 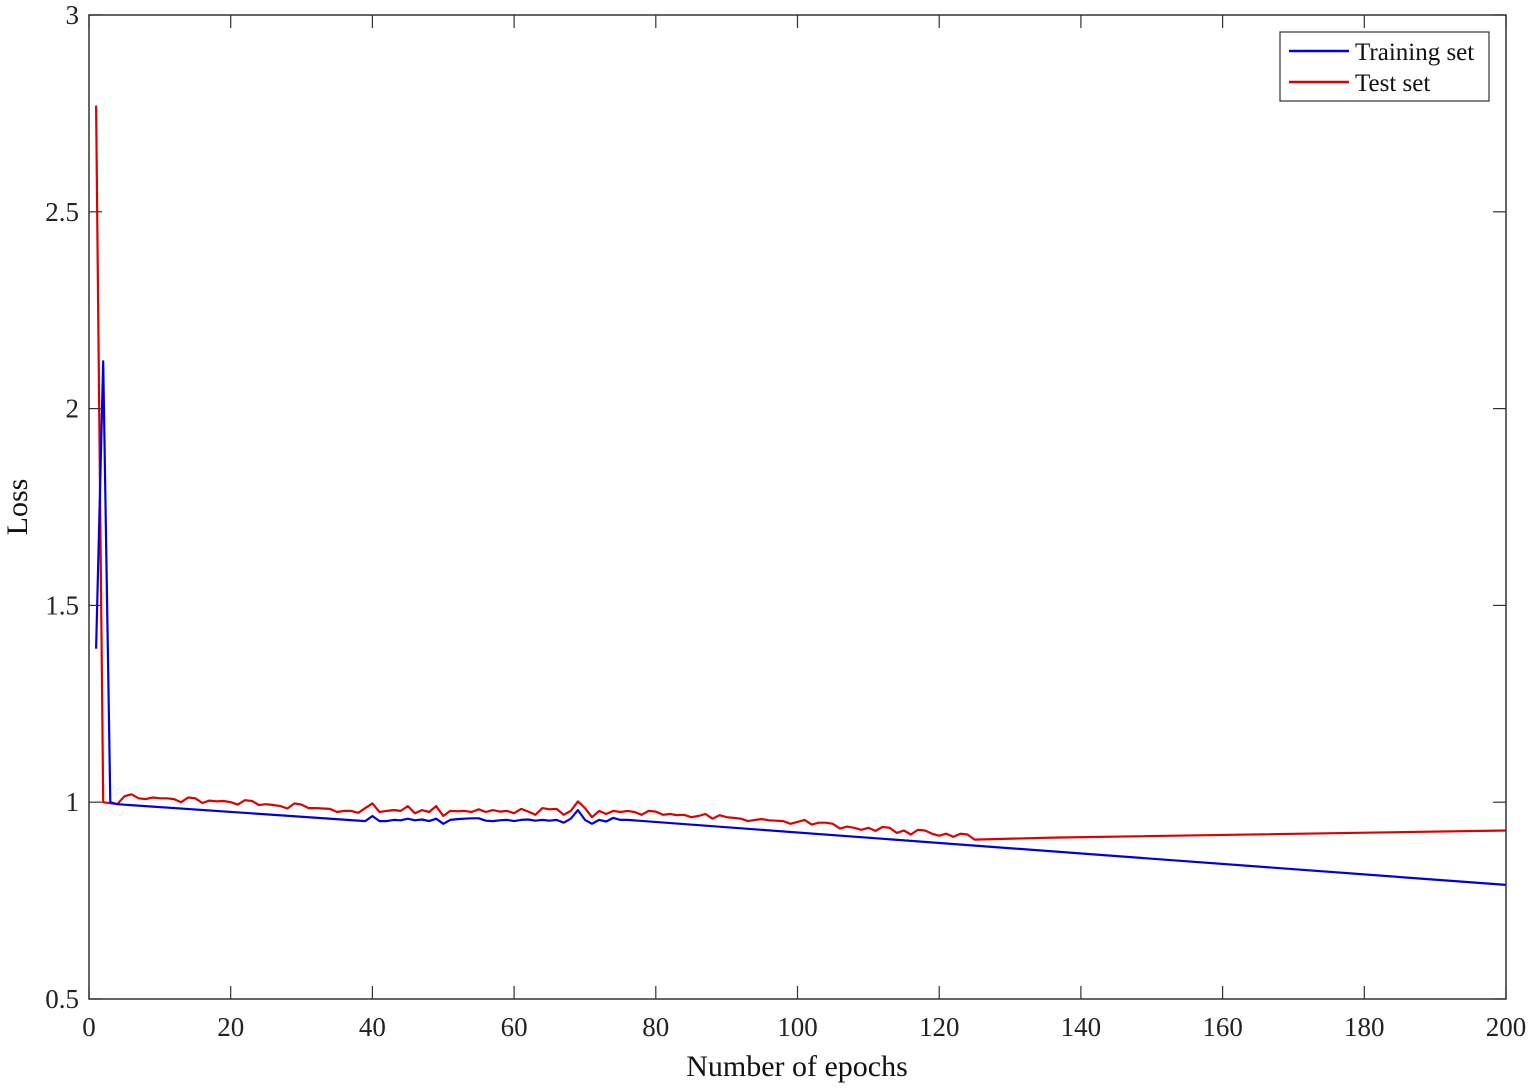 What do you see at coordinates (797, 1066) in the screenshot?
I see `x-axis-label: Number of epochs` at bounding box center [797, 1066].